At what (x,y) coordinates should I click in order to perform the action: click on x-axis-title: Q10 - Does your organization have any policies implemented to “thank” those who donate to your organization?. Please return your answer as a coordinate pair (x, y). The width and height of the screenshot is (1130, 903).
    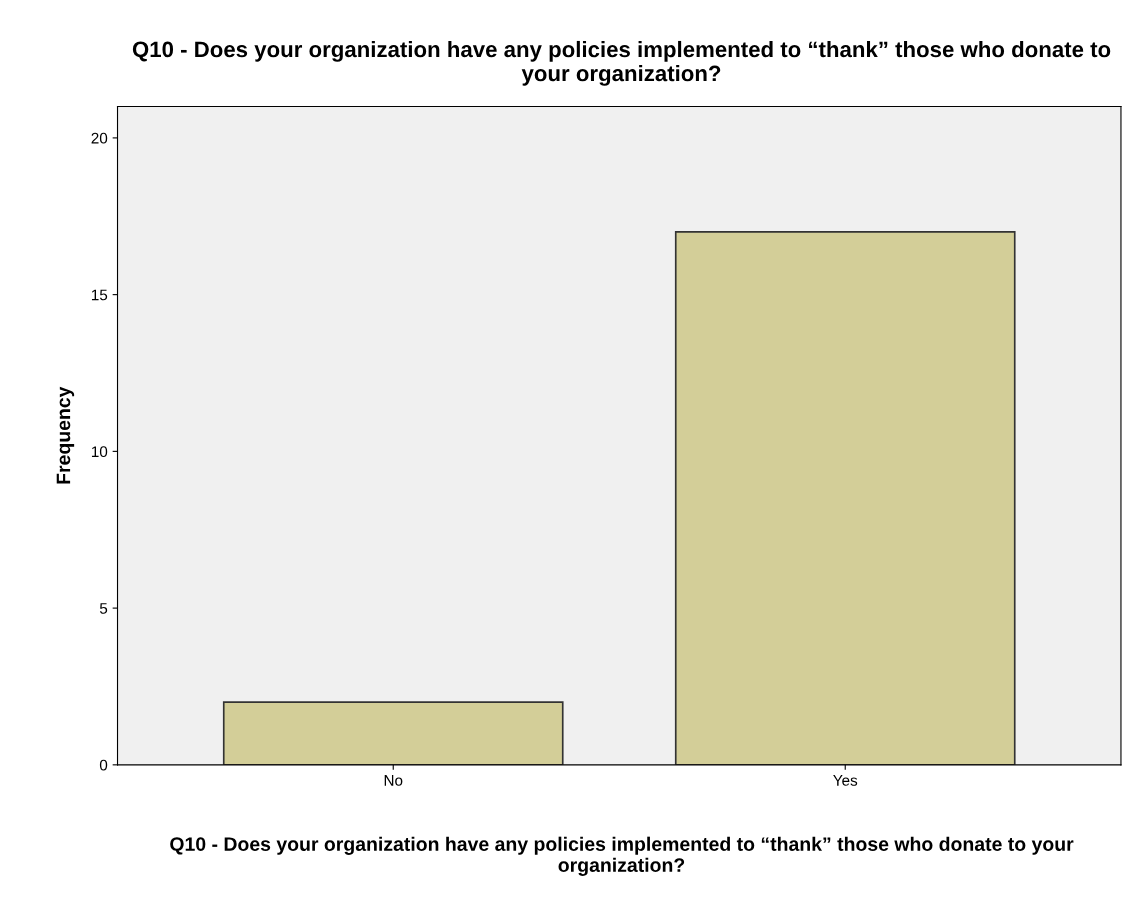
    Looking at the image, I should click on (622, 856).